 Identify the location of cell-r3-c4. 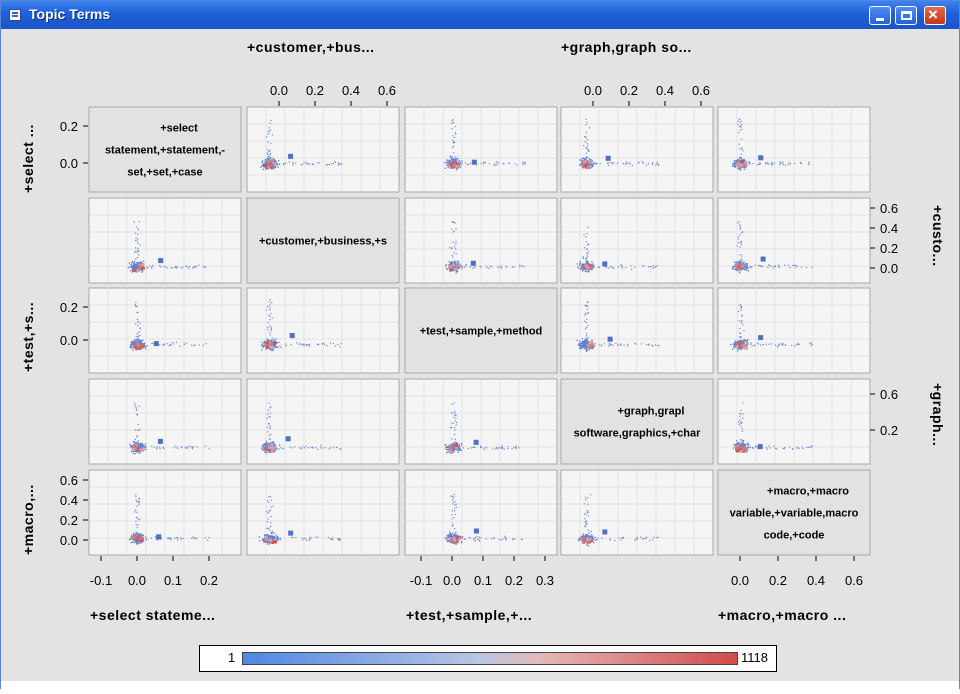
(637, 330).